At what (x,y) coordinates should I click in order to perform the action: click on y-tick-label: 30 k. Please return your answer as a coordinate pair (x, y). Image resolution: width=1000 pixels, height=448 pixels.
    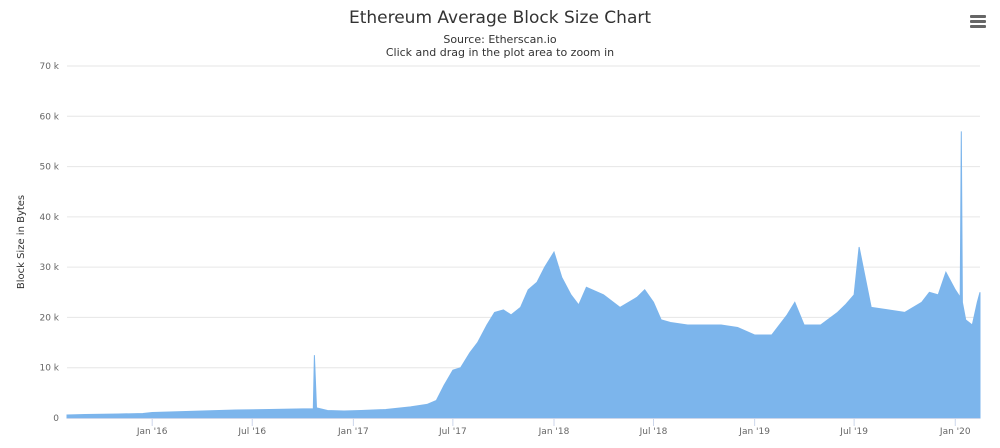
    Looking at the image, I should click on (49, 268).